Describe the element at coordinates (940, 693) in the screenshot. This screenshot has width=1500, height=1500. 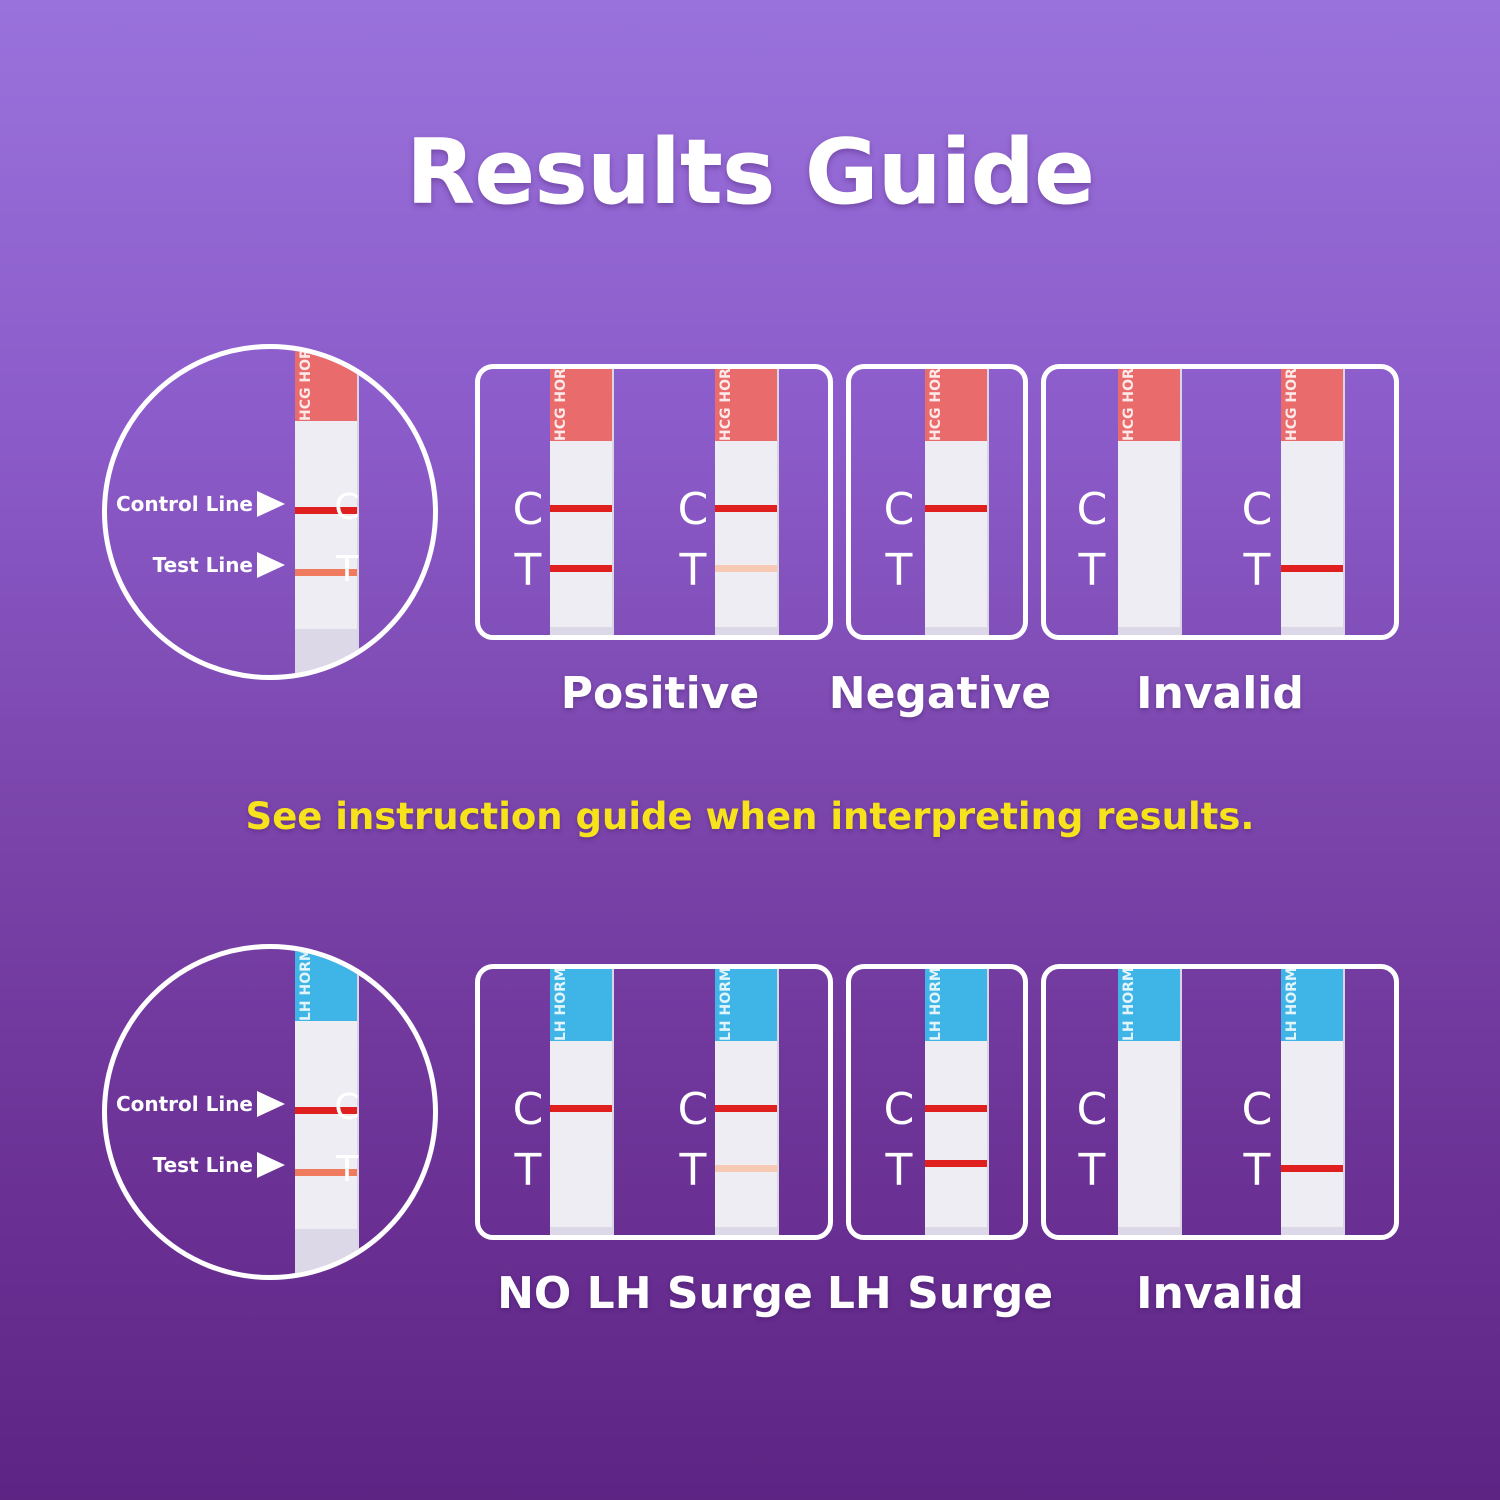
I see `result-label-negative: Negative` at that location.